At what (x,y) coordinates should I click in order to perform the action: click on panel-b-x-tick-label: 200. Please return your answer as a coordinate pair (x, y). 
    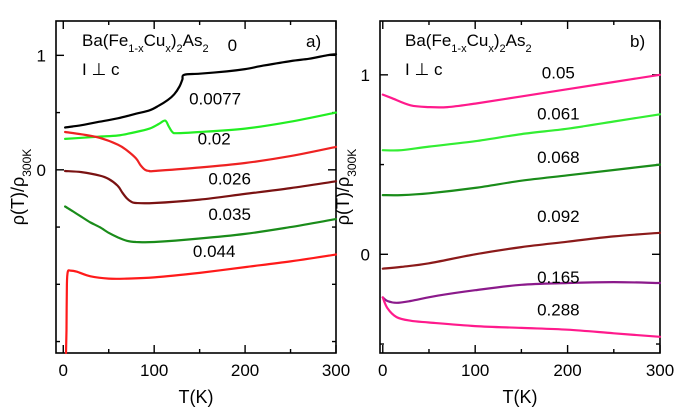
    Looking at the image, I should click on (567, 370).